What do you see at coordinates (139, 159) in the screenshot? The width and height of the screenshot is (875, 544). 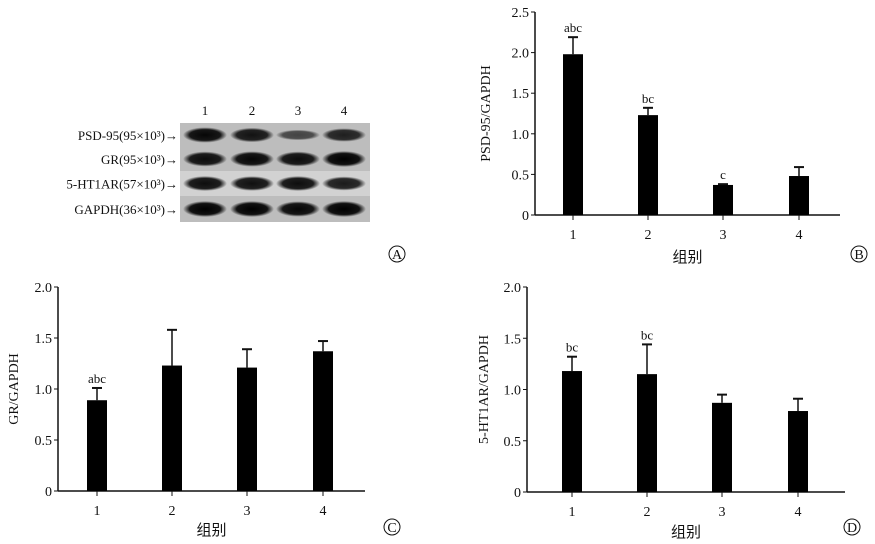 I see `blot-row-label: GR(95×10³)→` at bounding box center [139, 159].